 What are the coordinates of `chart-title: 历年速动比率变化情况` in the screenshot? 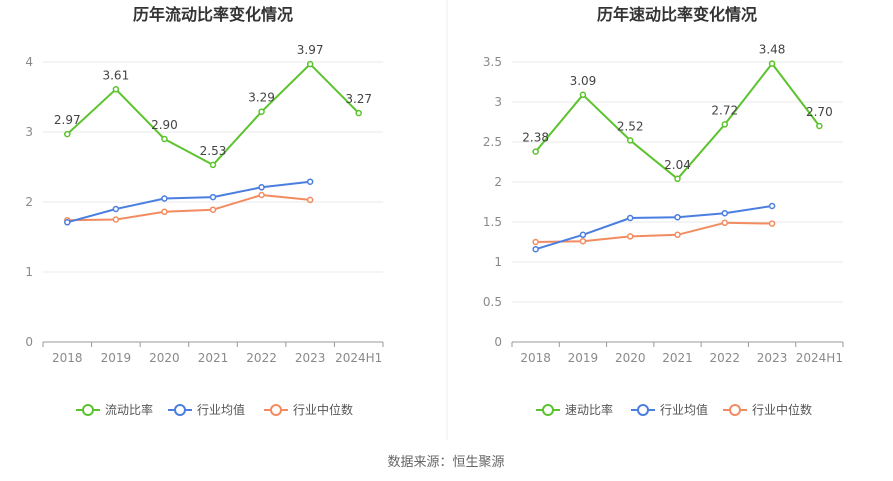 It's located at (677, 14).